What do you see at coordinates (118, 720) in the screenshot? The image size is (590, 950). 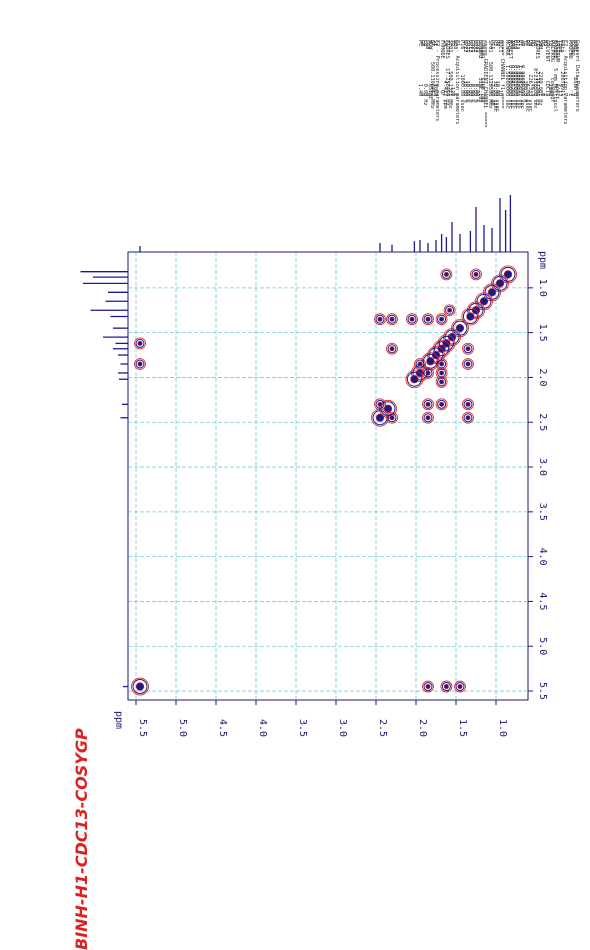 I see `horizontal-axis-label: ppm` at bounding box center [118, 720].